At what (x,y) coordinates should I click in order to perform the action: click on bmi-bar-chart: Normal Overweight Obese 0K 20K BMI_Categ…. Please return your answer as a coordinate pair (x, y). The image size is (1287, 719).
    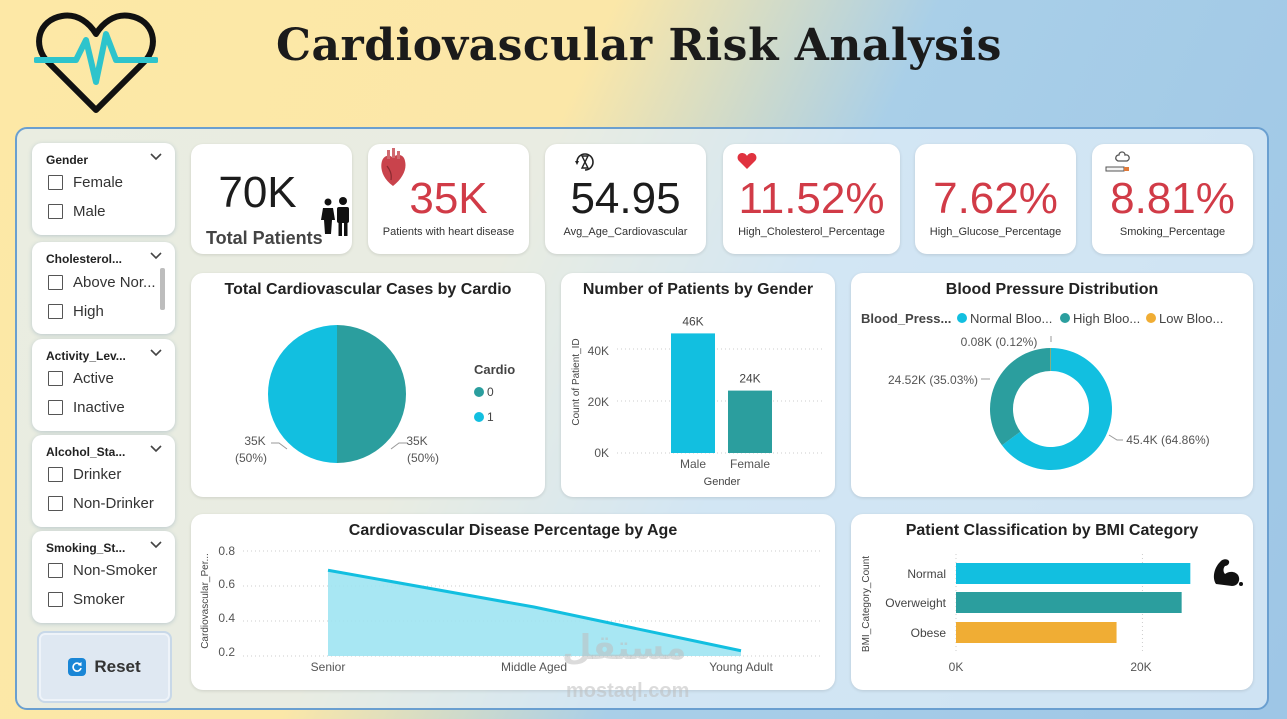
    Looking at the image, I should click on (1052, 614).